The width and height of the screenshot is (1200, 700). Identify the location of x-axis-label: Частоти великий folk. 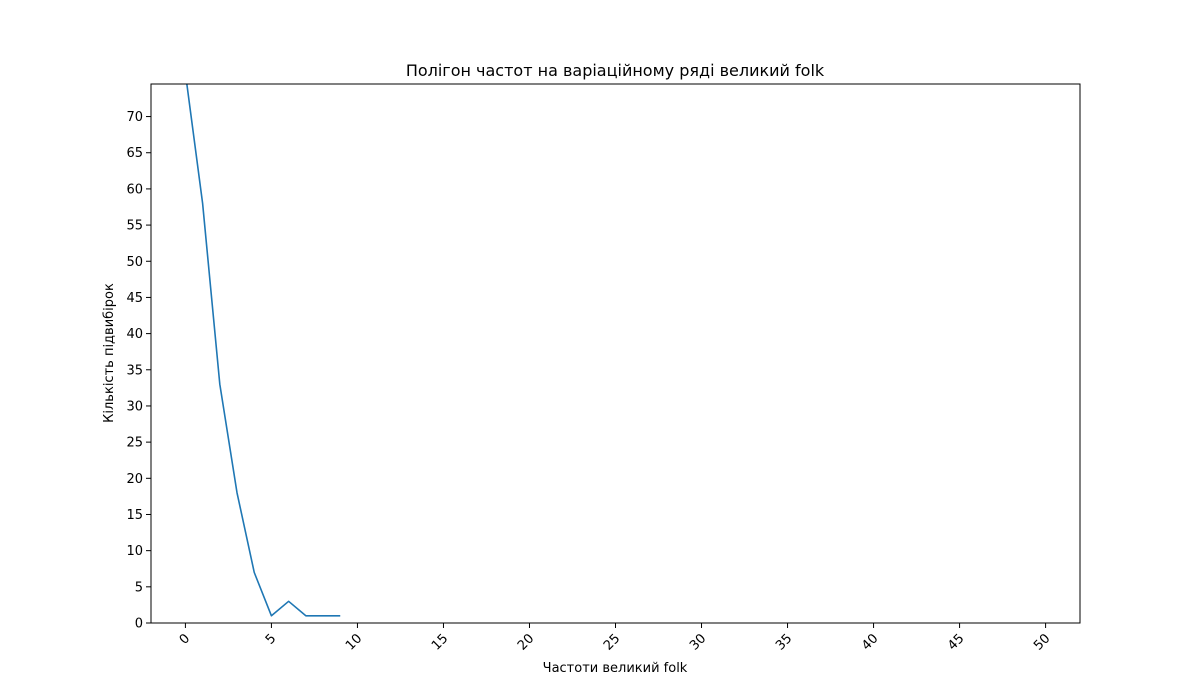
(615, 668).